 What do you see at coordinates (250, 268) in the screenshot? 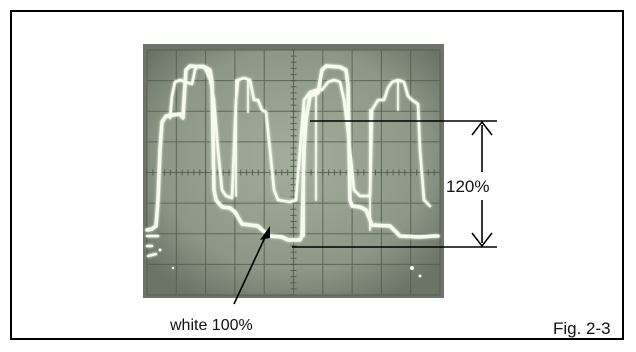
I see `pointer-line` at bounding box center [250, 268].